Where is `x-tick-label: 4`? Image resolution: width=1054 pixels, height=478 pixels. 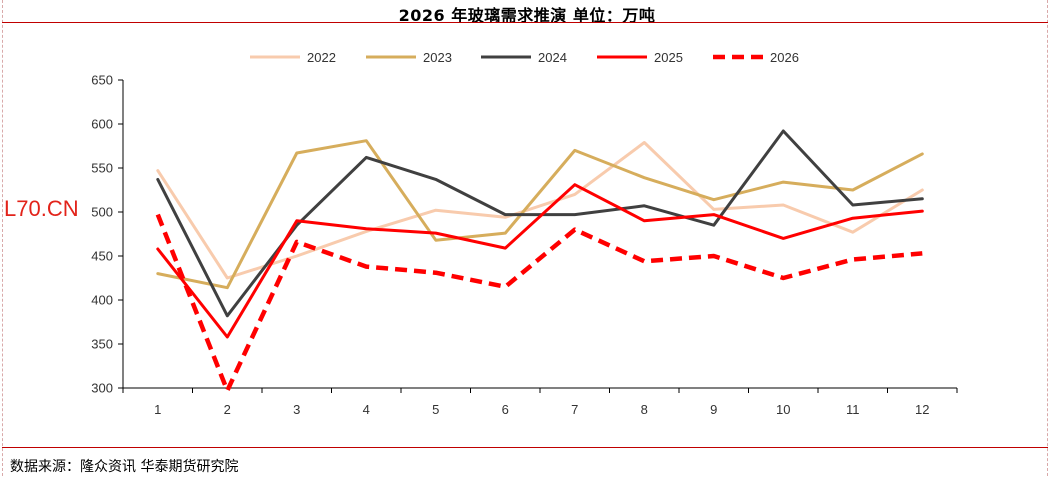
x-tick-label: 4 is located at coordinates (366, 409).